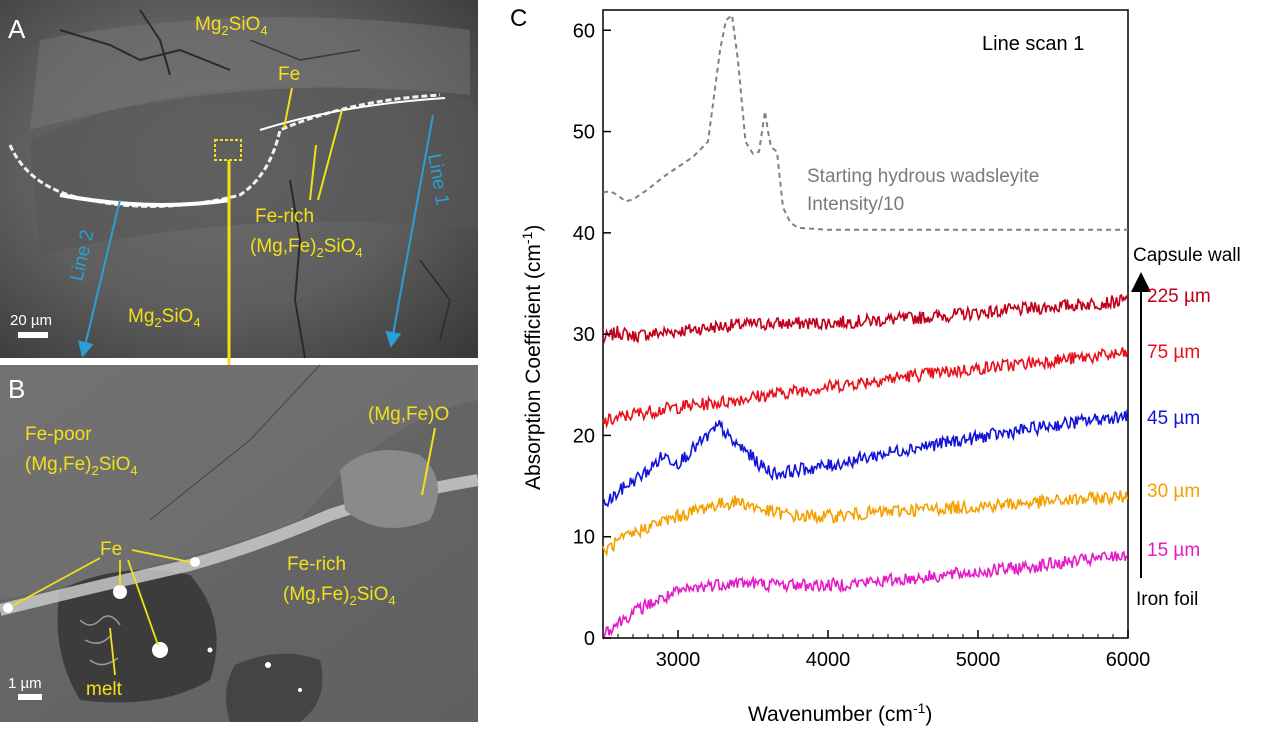 Image resolution: width=1280 pixels, height=734 pixels. What do you see at coordinates (1128, 660) in the screenshot?
I see `x-tick-label-6000: 6000` at bounding box center [1128, 660].